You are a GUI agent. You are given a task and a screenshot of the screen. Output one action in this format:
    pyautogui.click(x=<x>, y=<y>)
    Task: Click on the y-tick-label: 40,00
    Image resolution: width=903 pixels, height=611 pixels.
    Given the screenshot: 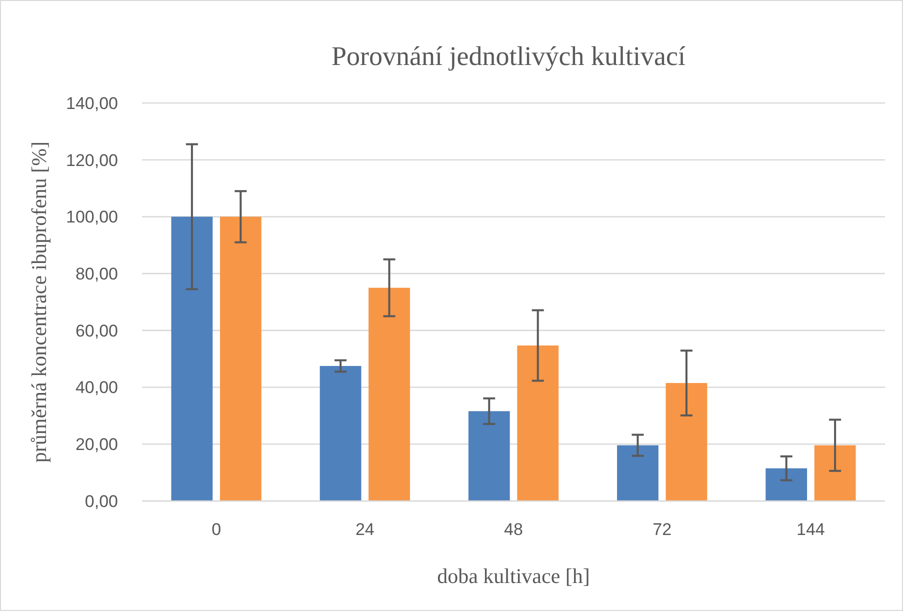 What is the action you would take?
    pyautogui.click(x=96, y=388)
    